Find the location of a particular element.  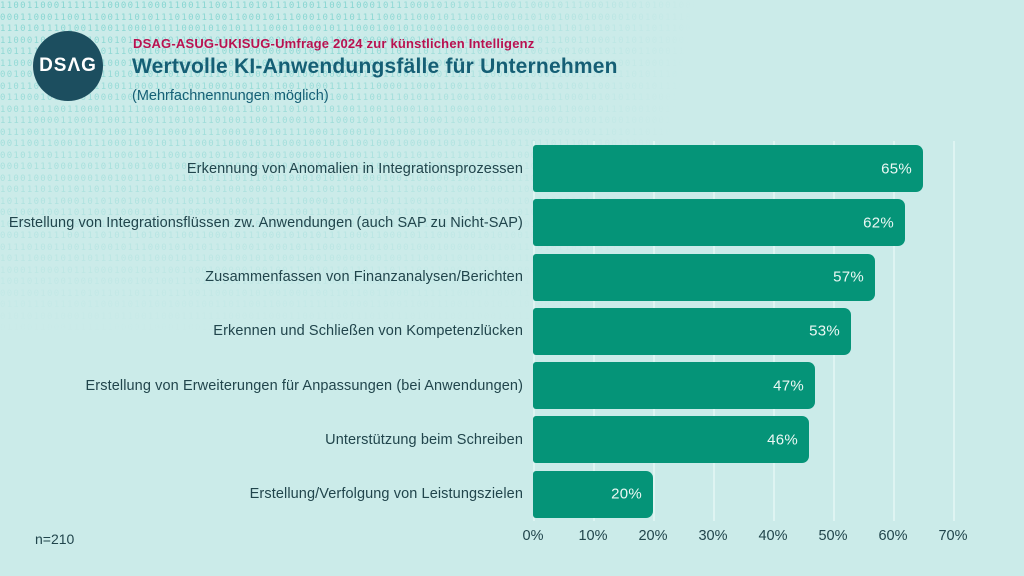

bar-value-label: 47% is located at coordinates (788, 386).